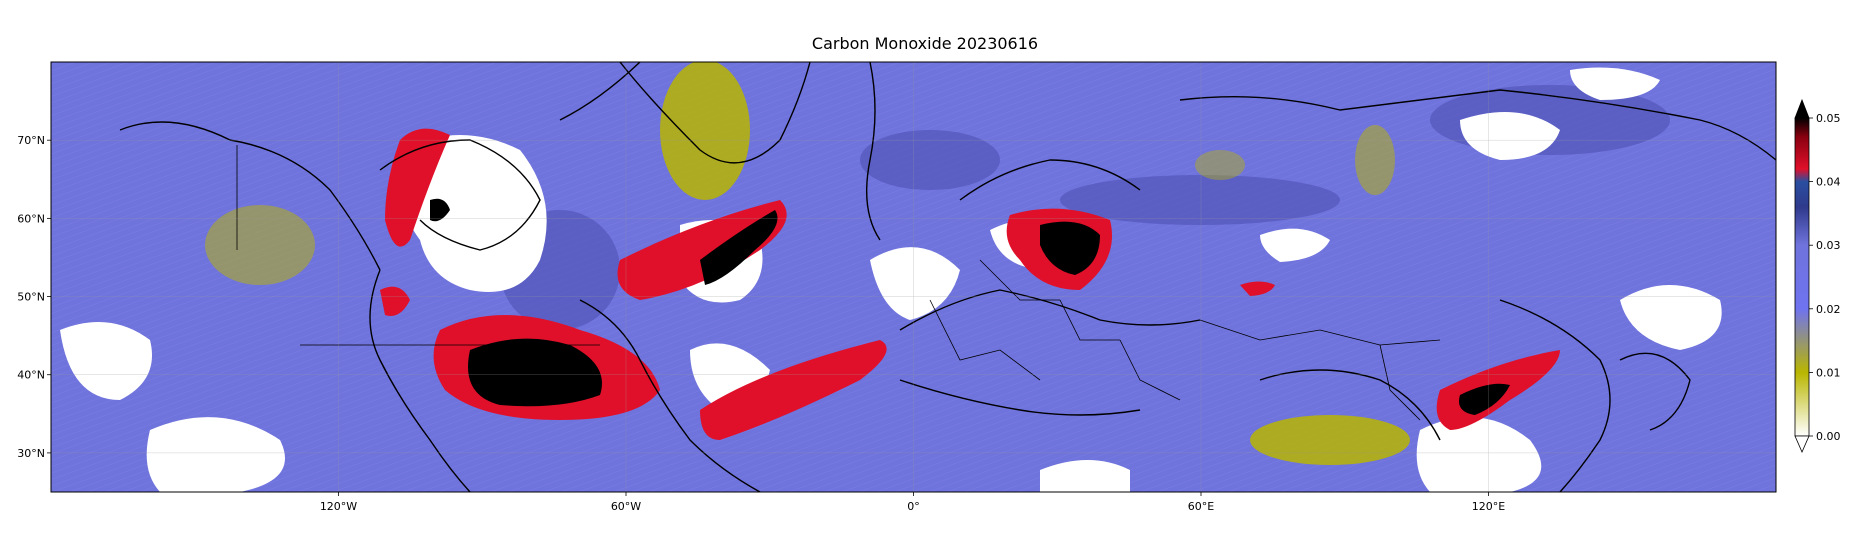  Describe the element at coordinates (1828, 182) in the screenshot. I see `colorbar-tick-label: 0.04` at that location.